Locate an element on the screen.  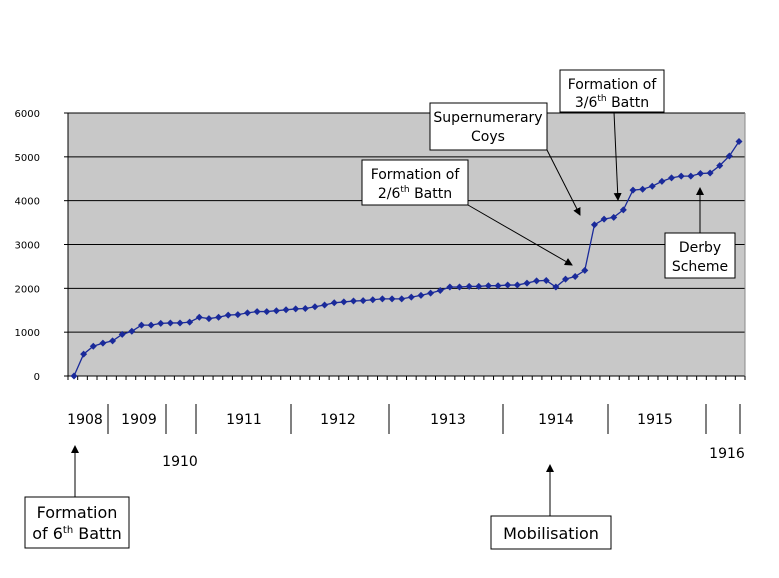
year-label-1914: 1914 is located at coordinates (556, 420).